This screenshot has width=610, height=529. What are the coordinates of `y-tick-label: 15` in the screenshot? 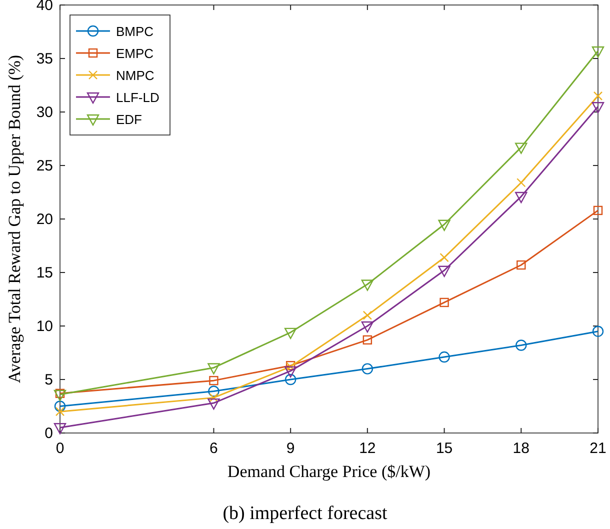 It's located at (44, 273).